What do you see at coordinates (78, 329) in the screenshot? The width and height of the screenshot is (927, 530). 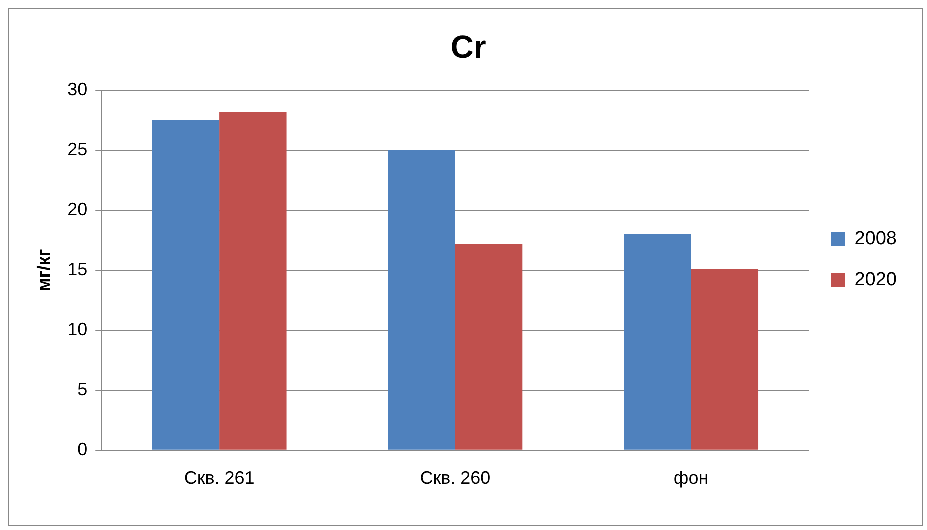 I see `y-tick-label: 10` at bounding box center [78, 329].